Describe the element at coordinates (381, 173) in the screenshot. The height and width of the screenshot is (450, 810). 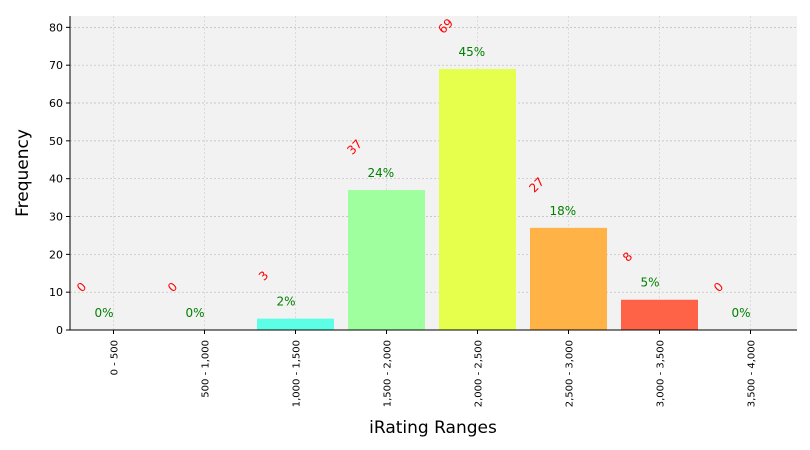
I see `percent-label: 24%` at that location.